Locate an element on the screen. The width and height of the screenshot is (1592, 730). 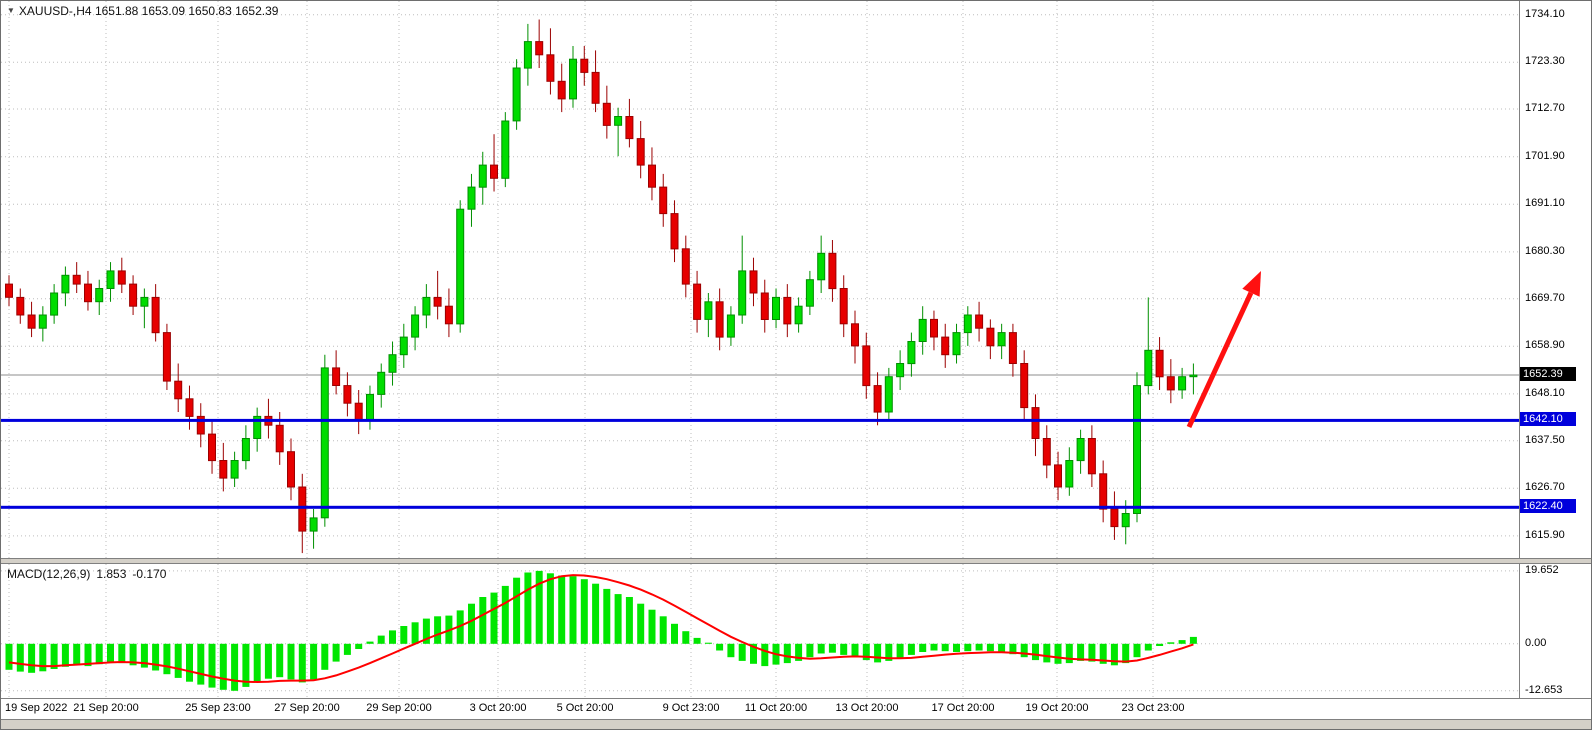
time-tick-label: 23 Oct 23:00 is located at coordinates (1153, 708).